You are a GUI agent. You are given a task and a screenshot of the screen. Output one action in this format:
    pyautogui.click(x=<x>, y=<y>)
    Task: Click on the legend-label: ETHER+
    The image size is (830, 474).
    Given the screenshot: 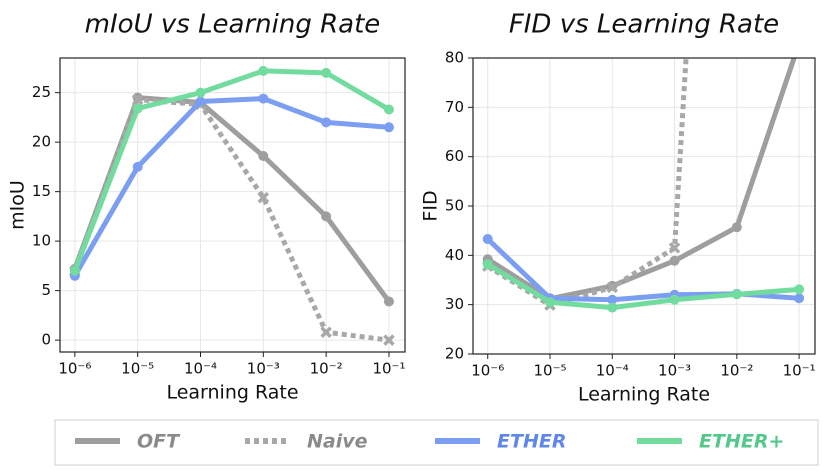 What is the action you would take?
    pyautogui.click(x=741, y=442)
    